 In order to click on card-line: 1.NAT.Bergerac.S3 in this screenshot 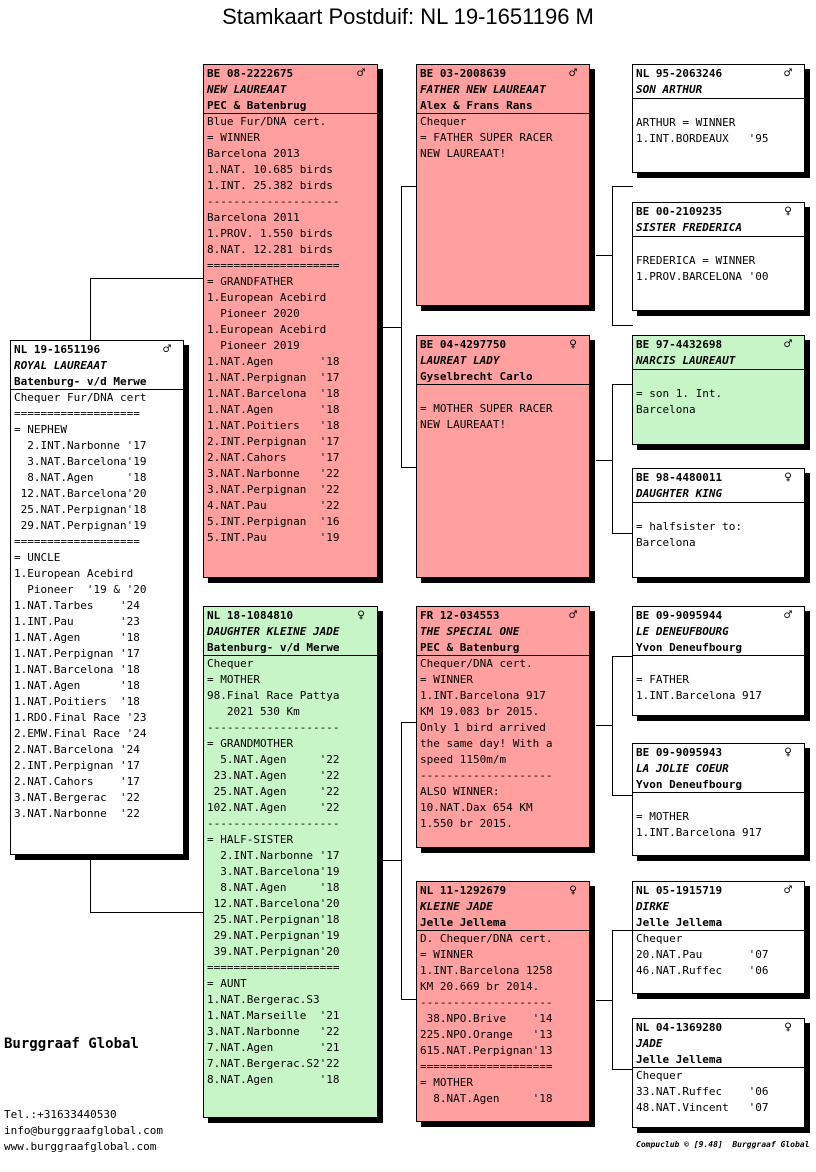, I will do `click(263, 999)`.